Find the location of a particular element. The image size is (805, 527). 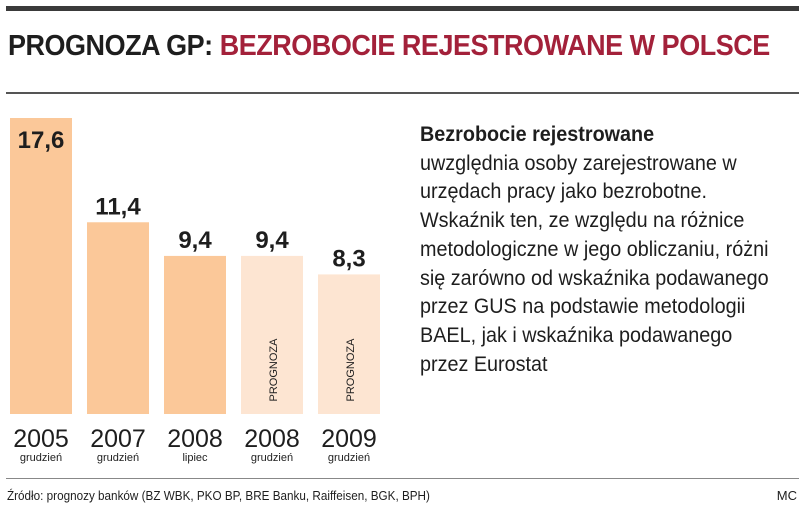

top-rule is located at coordinates (402, 8).